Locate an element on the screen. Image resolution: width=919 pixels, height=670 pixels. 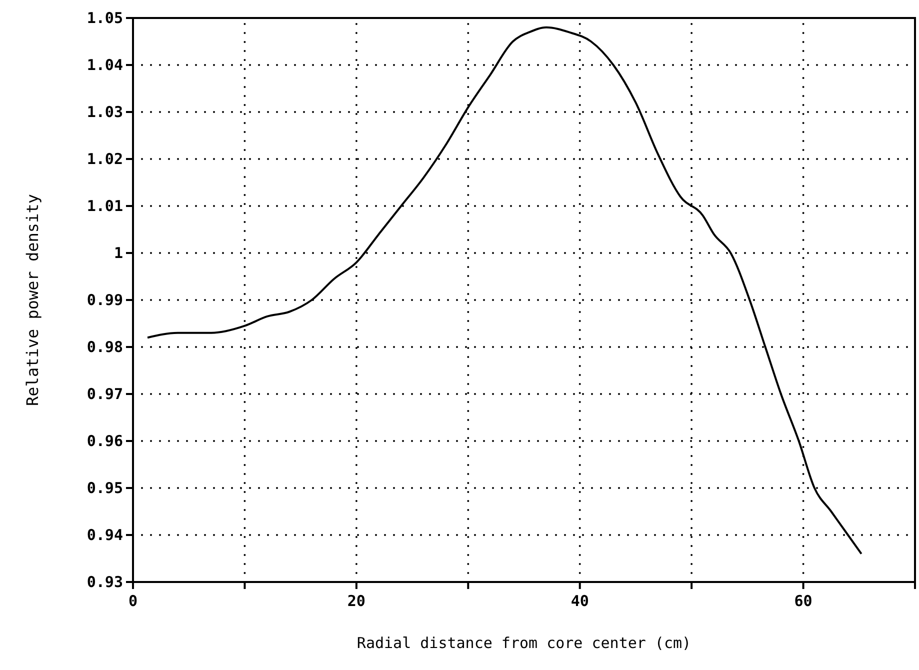
y-tick-label: 0.96 is located at coordinates (104, 441).